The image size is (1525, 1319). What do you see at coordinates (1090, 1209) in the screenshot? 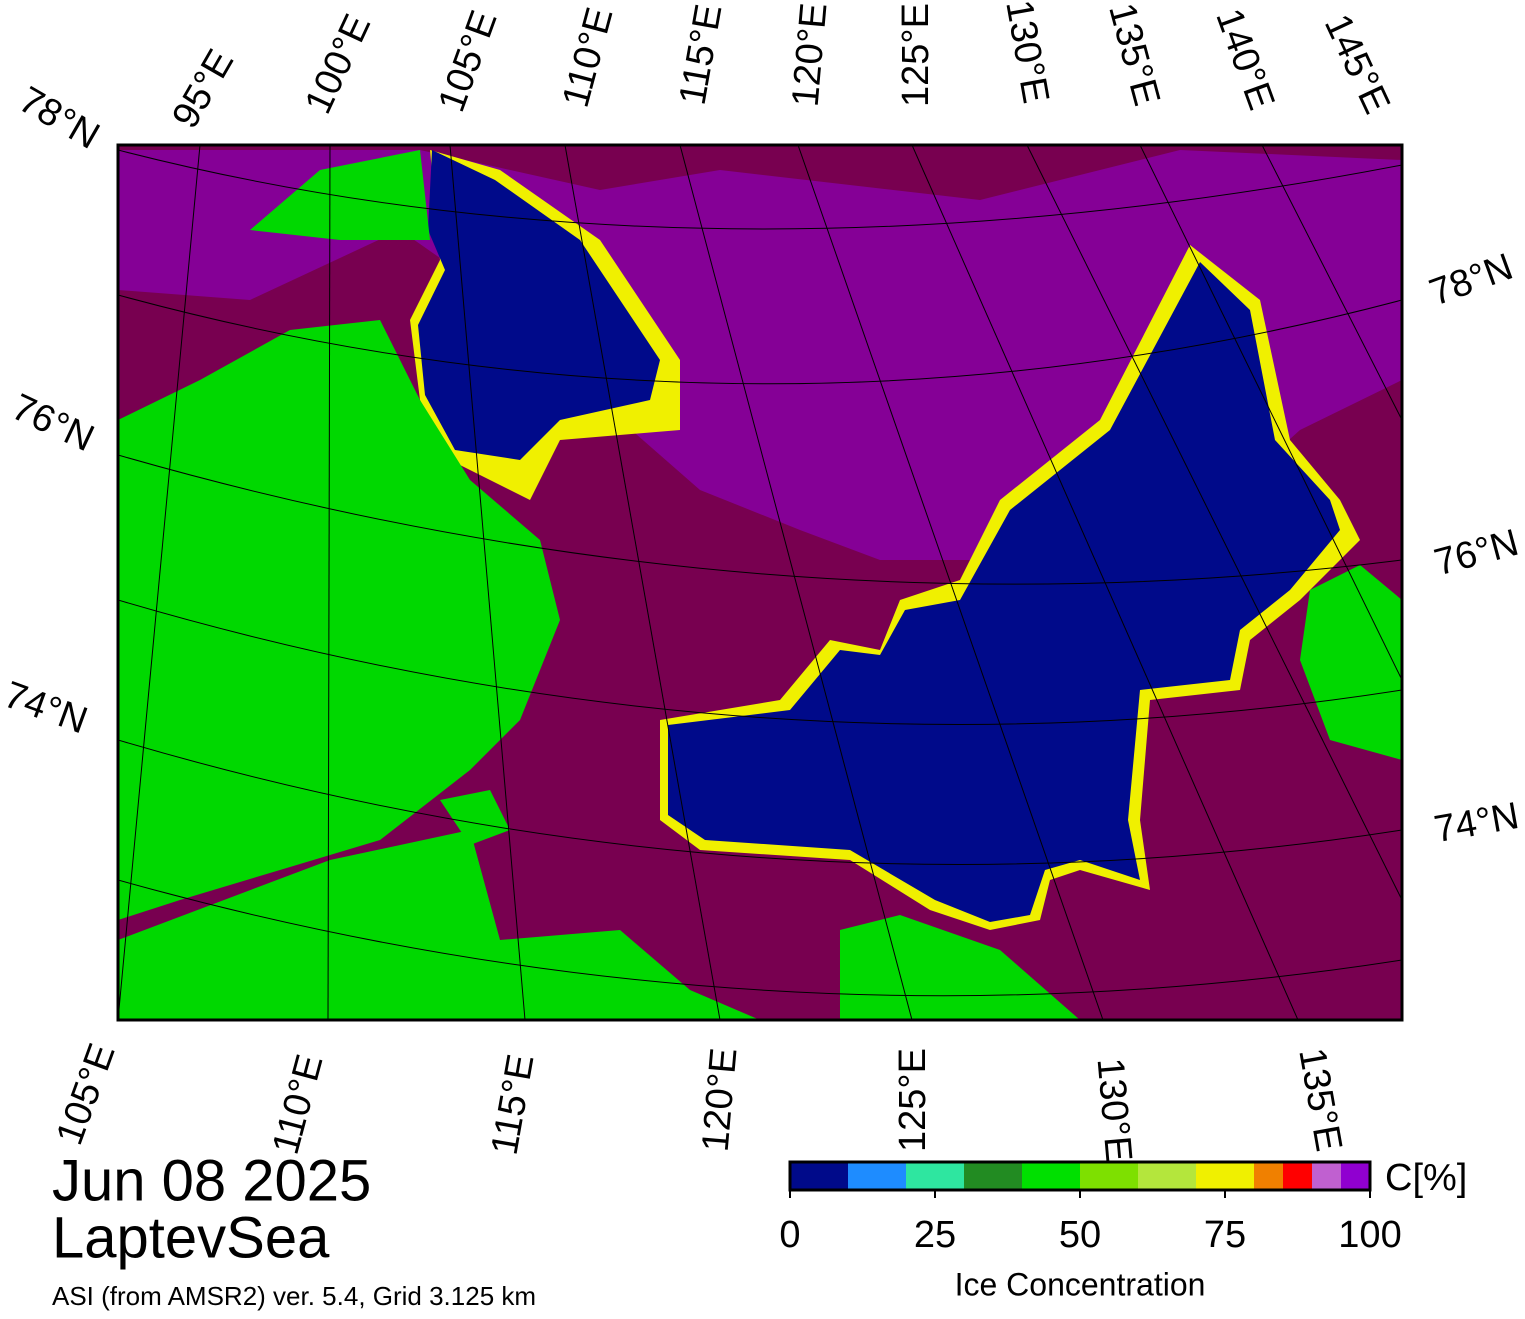
I see `colorbar: 0 25 50 75 100` at bounding box center [1090, 1209].